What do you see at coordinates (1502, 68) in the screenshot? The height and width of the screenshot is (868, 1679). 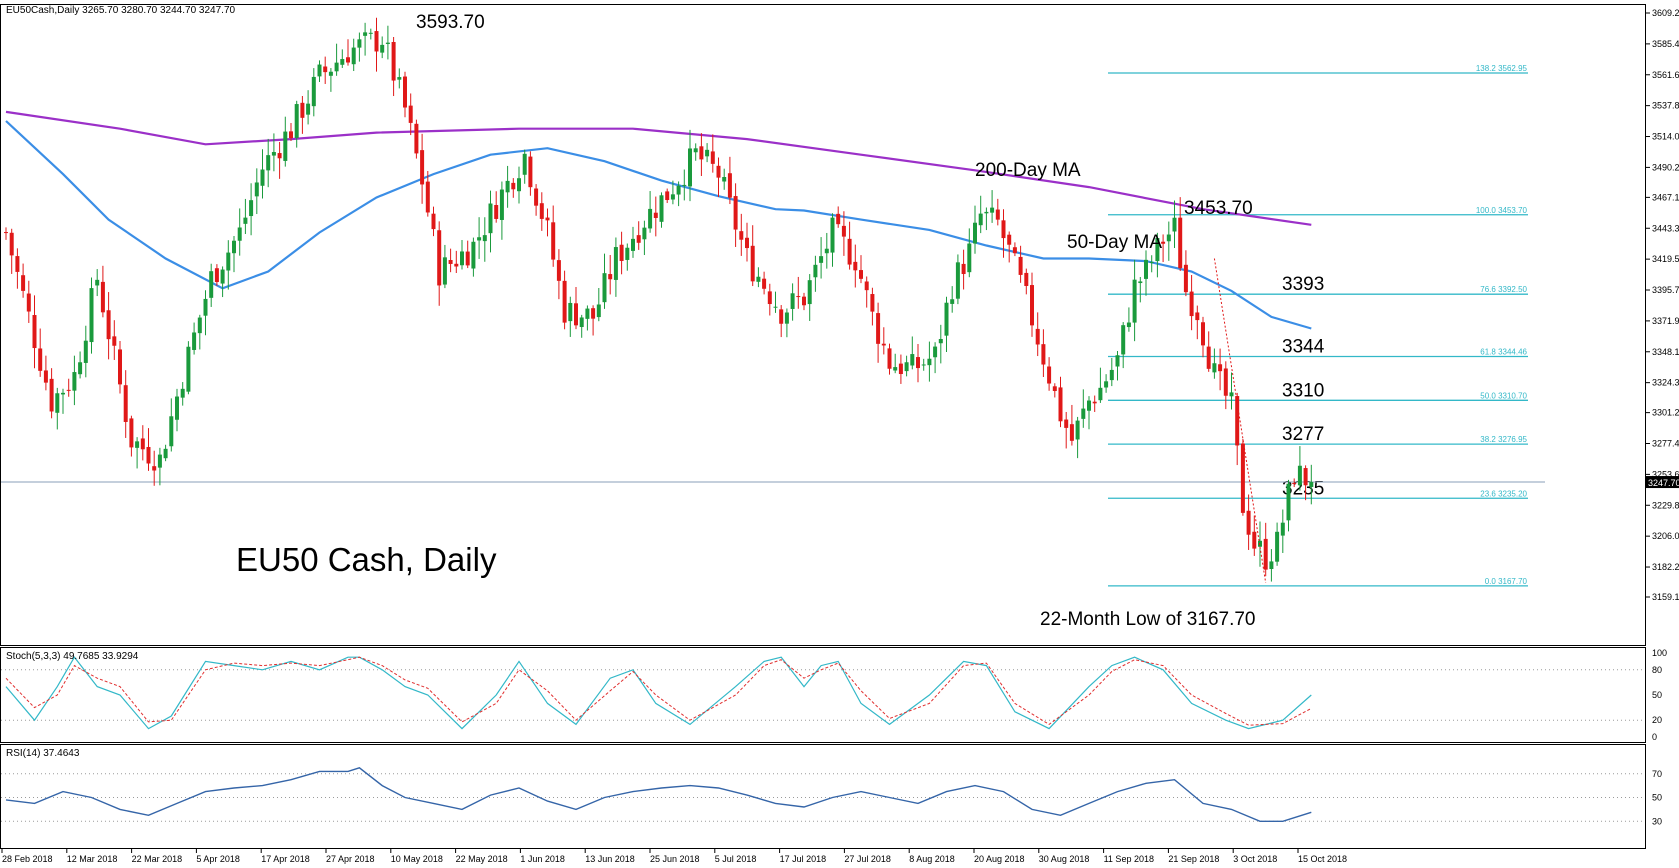 I see `fib-tag-0: 138.2 3562.95` at bounding box center [1502, 68].